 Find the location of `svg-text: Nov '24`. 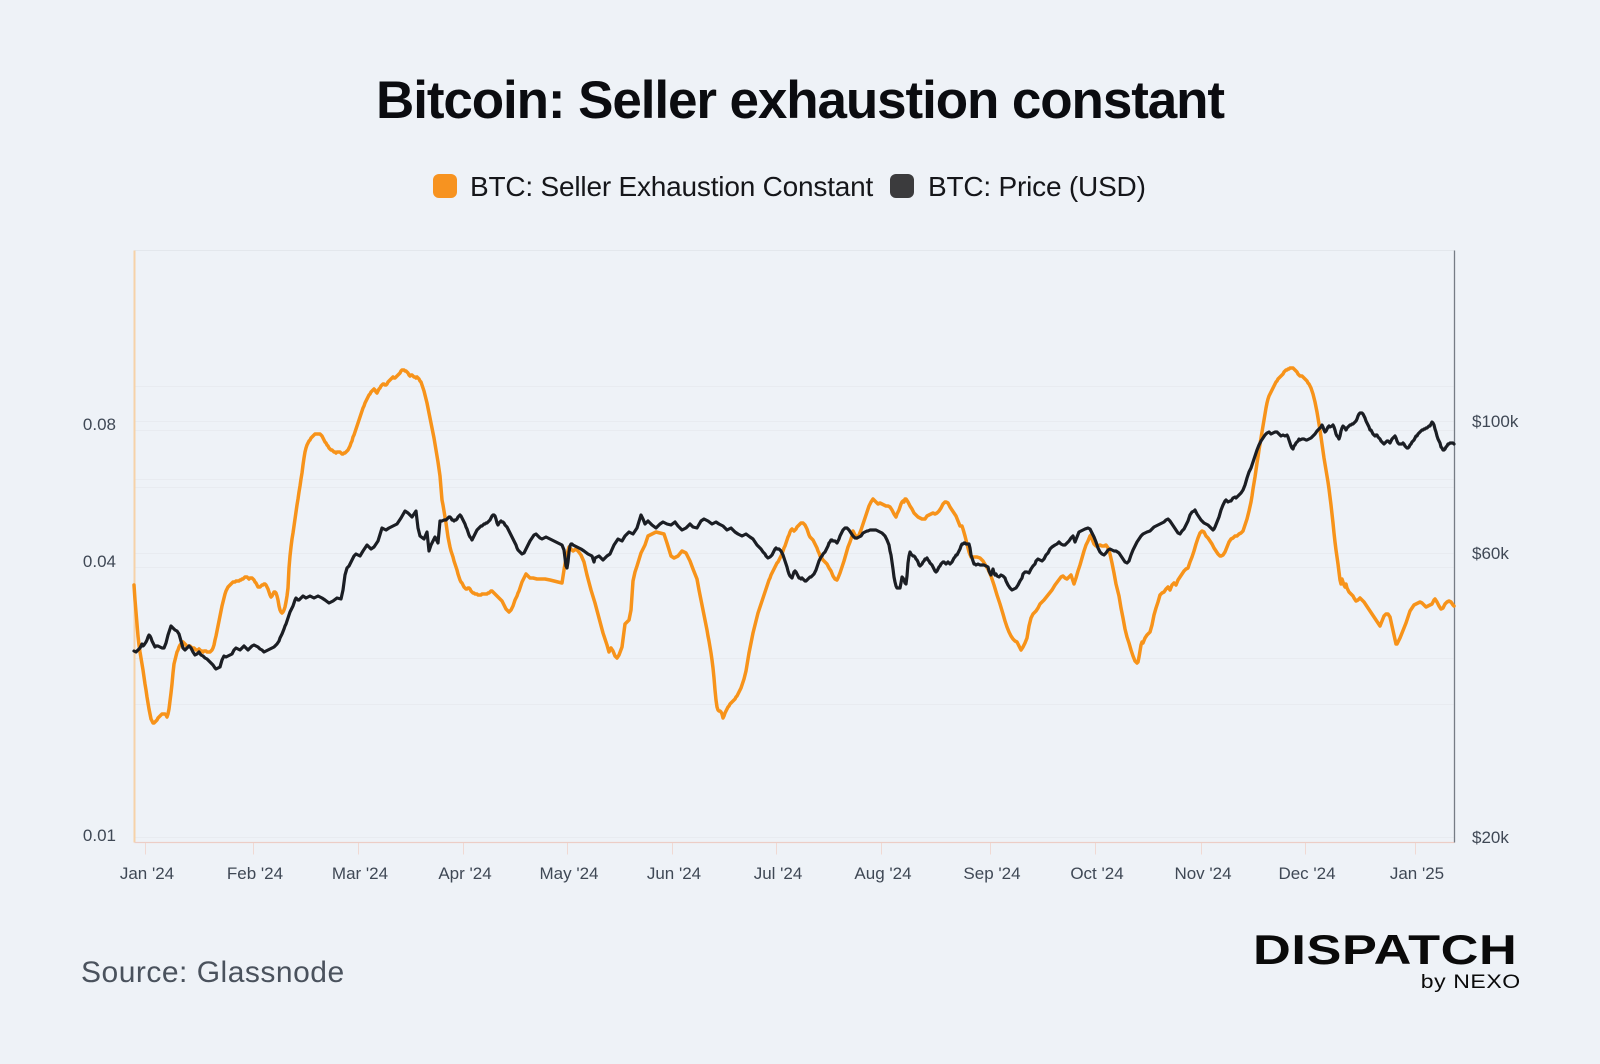

svg-text: Nov '24 is located at coordinates (1202, 873).